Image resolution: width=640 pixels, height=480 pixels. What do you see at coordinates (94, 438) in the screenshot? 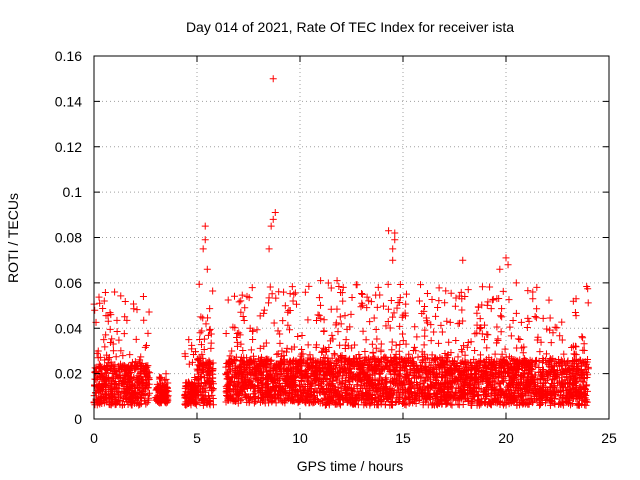
I see `x-tick-label: 0` at bounding box center [94, 438].